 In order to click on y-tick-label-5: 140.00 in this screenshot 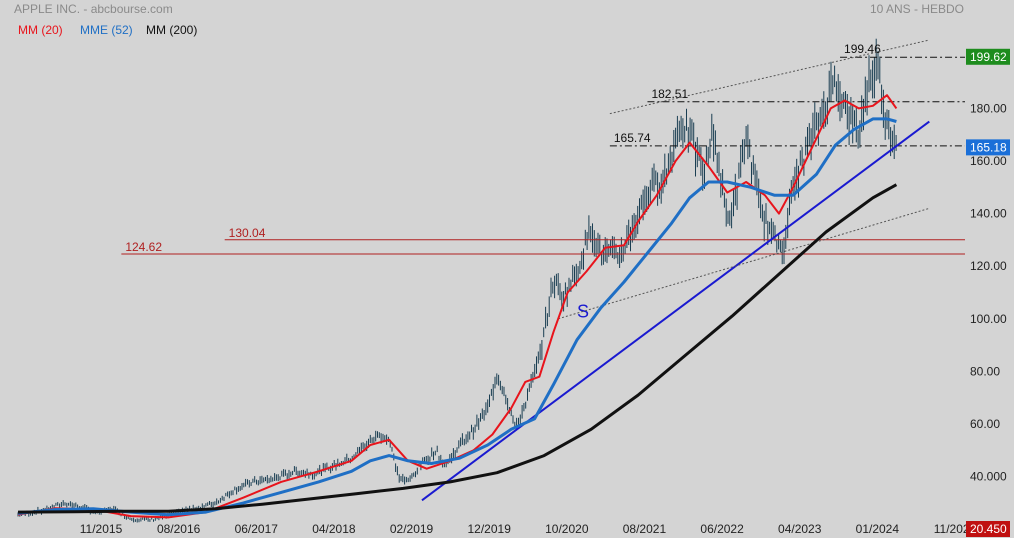, I will do `click(988, 214)`.